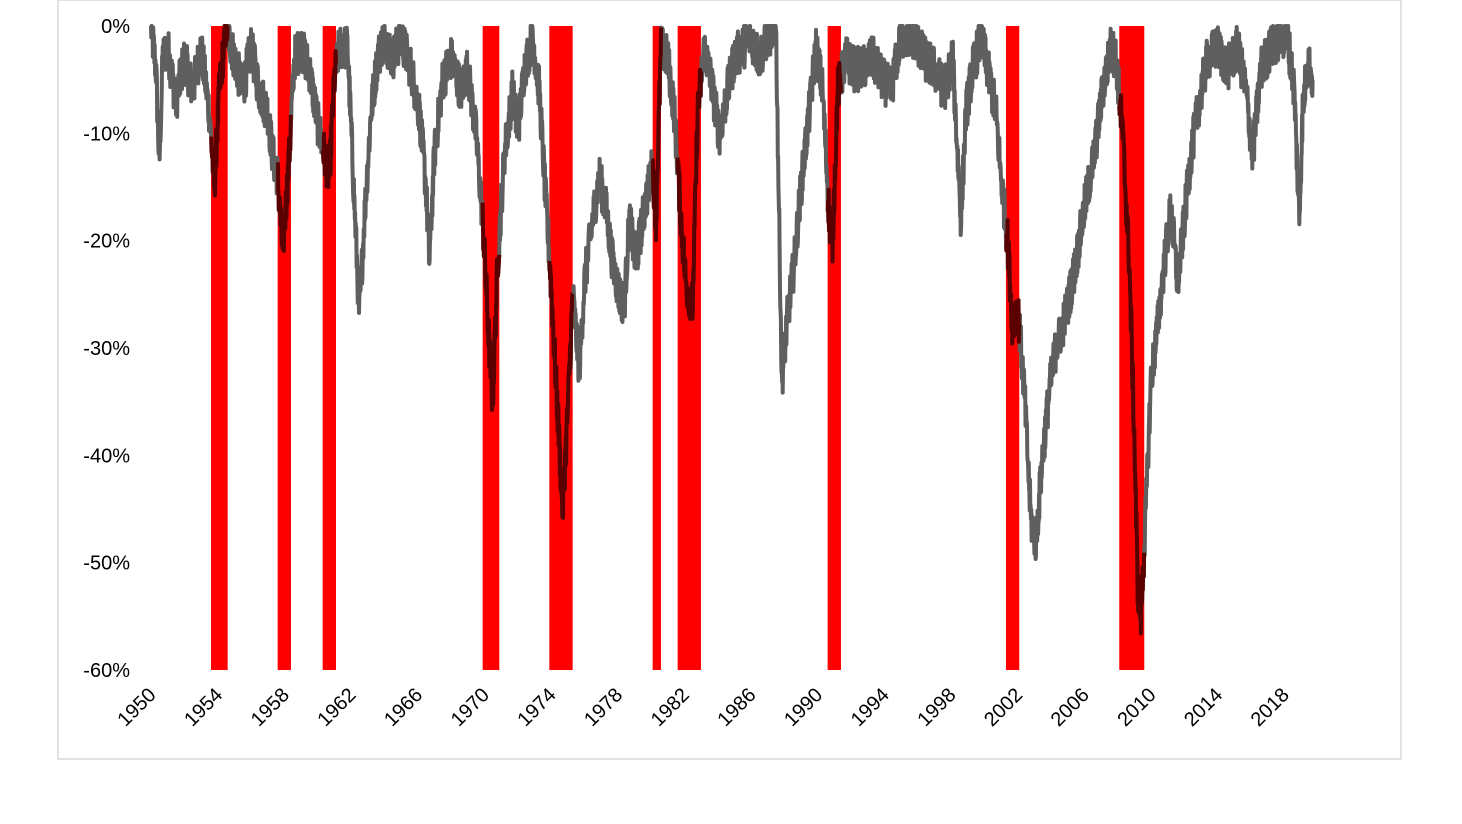  Describe the element at coordinates (106, 564) in the screenshot. I see `y-tick-label: -50%` at that location.